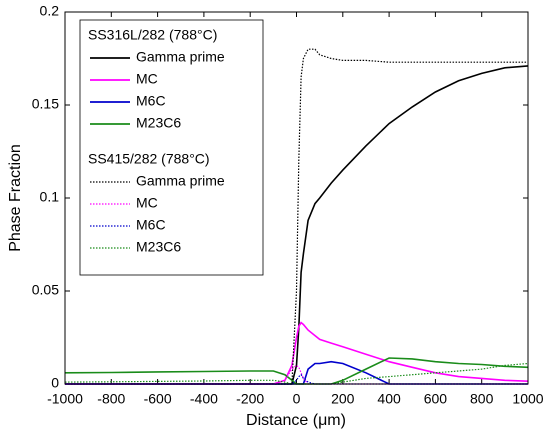 Image resolution: width=550 pixels, height=444 pixels. I want to click on x-tick-label: -800, so click(111, 399).